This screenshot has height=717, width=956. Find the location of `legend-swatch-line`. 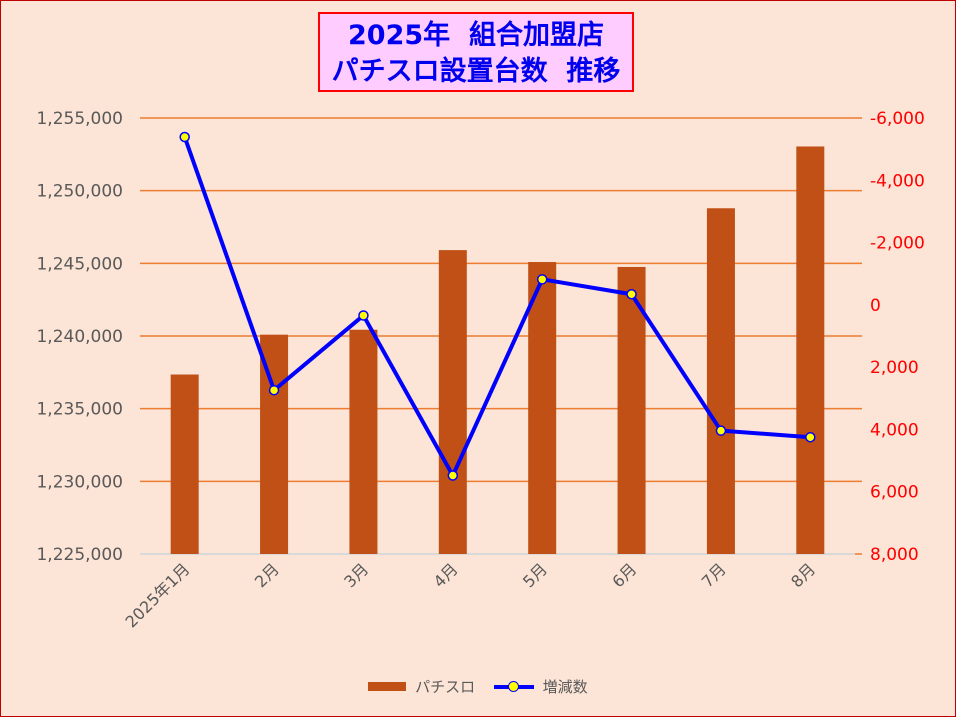

legend-swatch-line is located at coordinates (513, 687).